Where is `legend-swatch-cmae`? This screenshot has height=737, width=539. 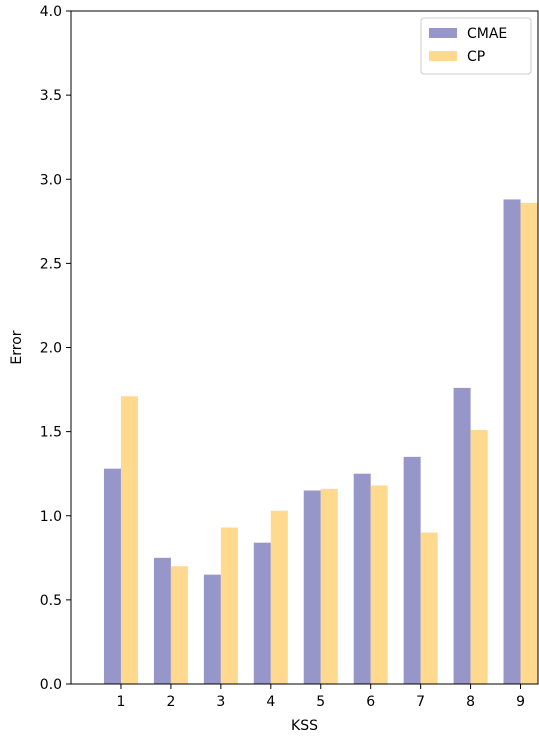 legend-swatch-cmae is located at coordinates (443, 33).